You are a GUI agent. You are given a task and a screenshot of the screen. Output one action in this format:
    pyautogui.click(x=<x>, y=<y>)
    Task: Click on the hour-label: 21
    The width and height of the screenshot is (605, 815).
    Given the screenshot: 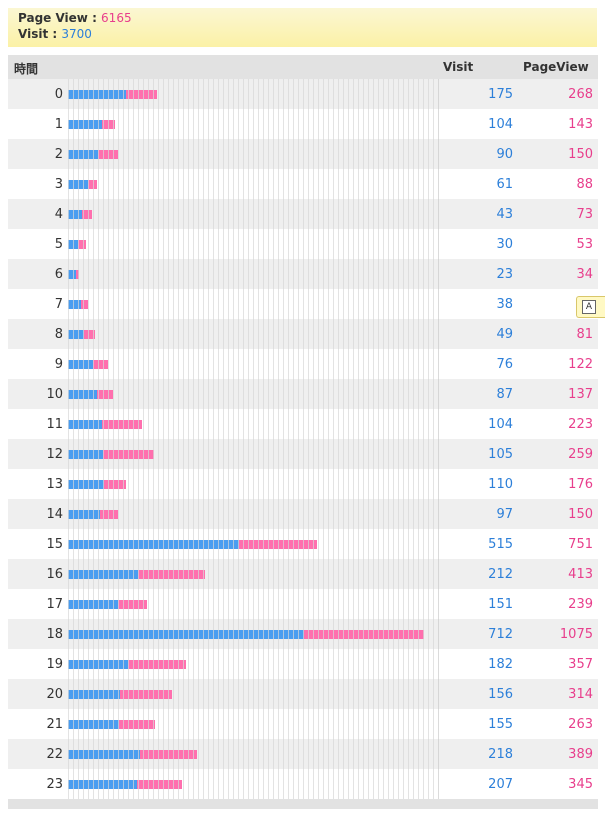 What is the action you would take?
    pyautogui.click(x=54, y=724)
    